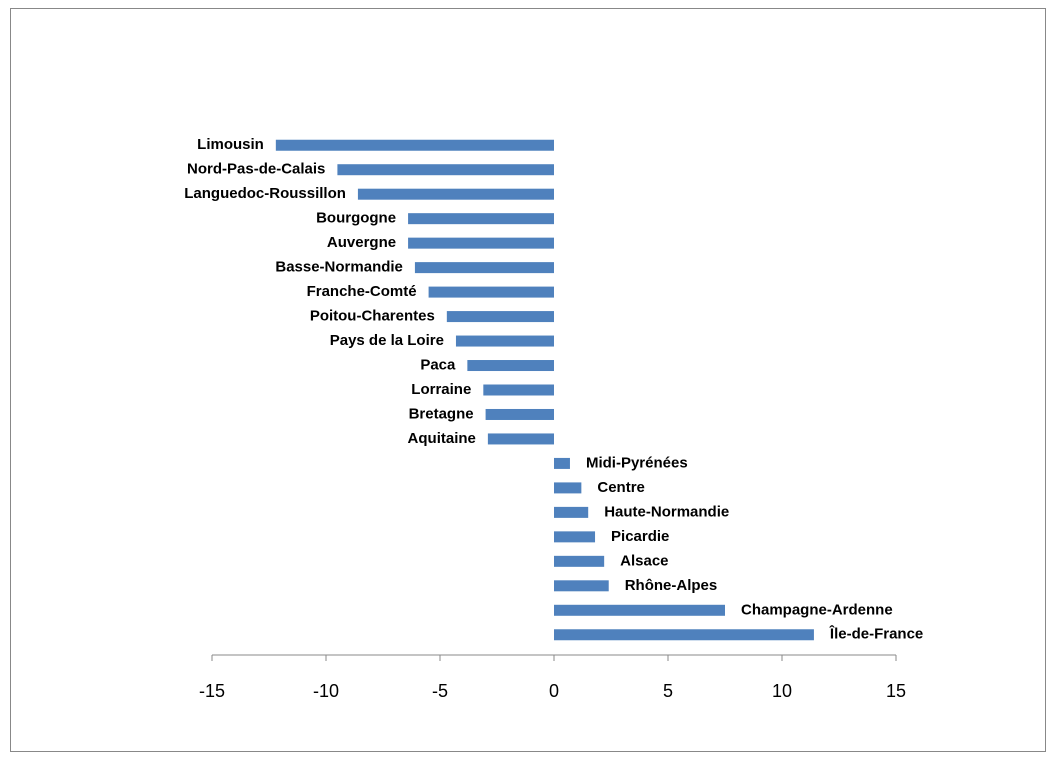 The width and height of the screenshot is (1056, 760). What do you see at coordinates (441, 389) in the screenshot?
I see `category-label: Lorraine` at bounding box center [441, 389].